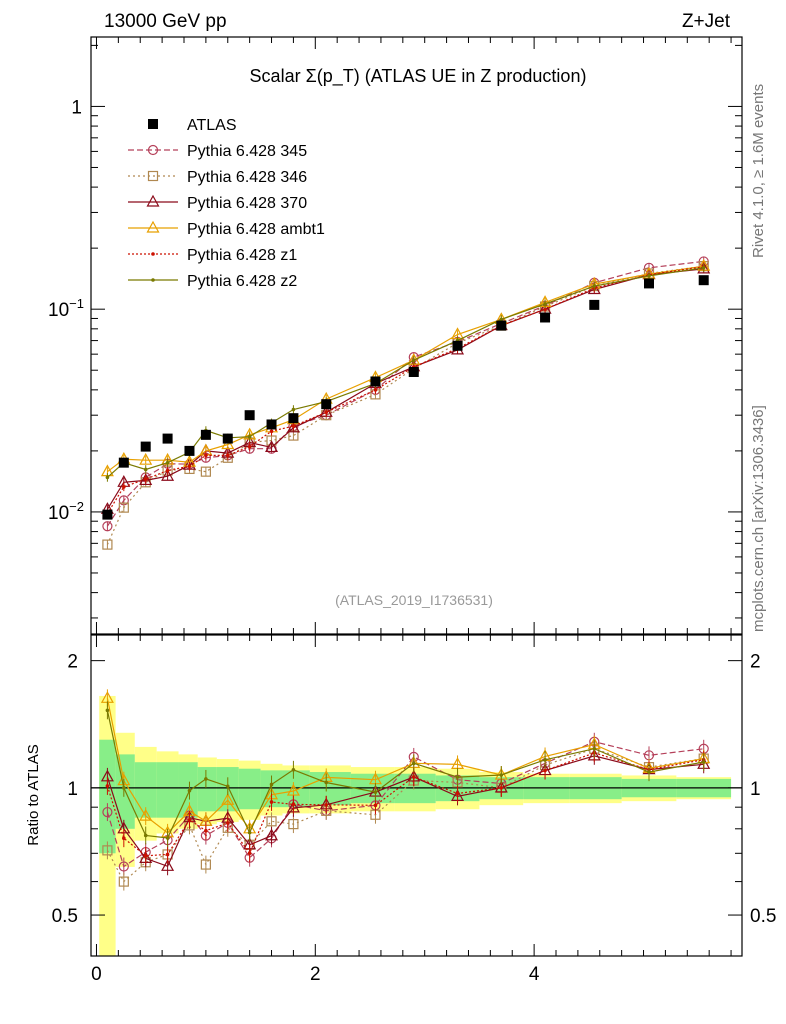  Describe the element at coordinates (242, 281) in the screenshot. I see `legend-label-5: Pythia 6.428 z2` at that location.